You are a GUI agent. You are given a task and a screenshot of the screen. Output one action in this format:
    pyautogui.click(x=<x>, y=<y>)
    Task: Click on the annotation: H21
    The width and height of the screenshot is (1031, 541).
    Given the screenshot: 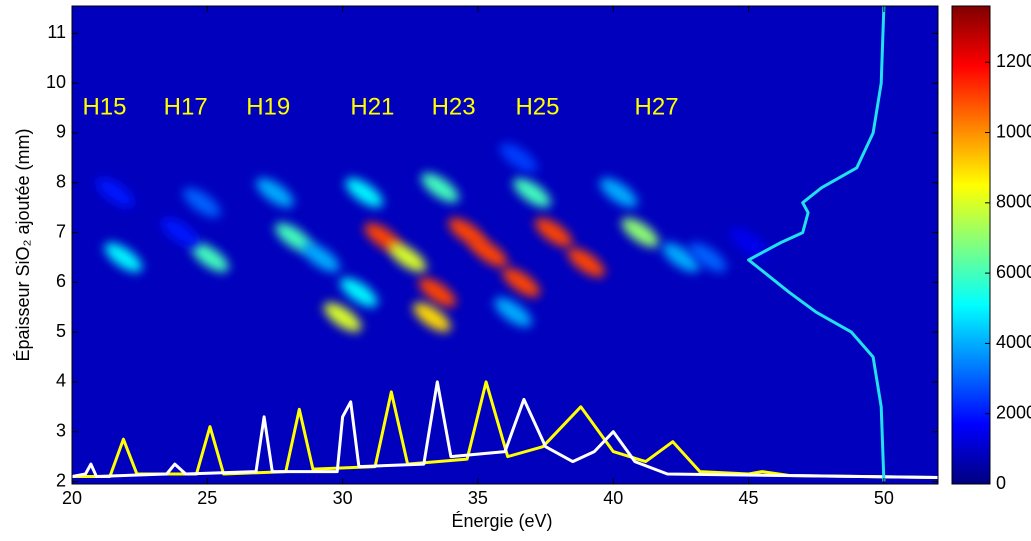 What is the action you would take?
    pyautogui.click(x=372, y=106)
    